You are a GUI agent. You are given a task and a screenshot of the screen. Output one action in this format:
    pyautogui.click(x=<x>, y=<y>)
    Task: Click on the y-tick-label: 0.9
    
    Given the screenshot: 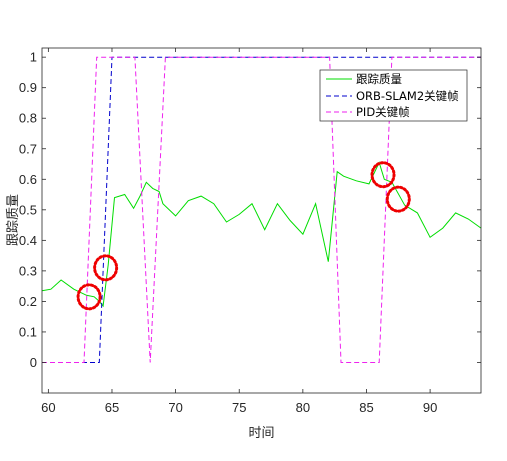 What is the action you would take?
    pyautogui.click(x=28, y=87)
    